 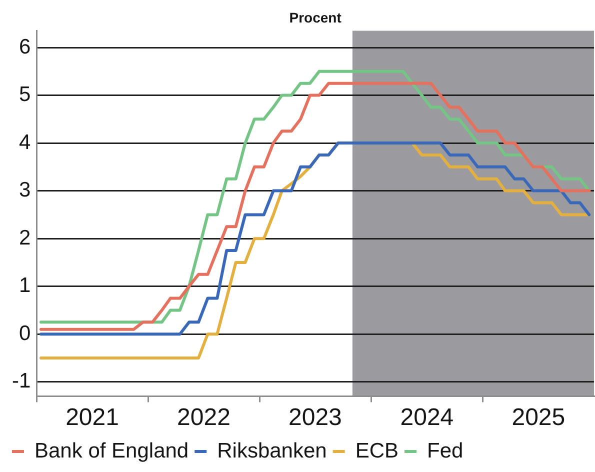 I want to click on x-tick-label: 2023, so click(x=315, y=418).